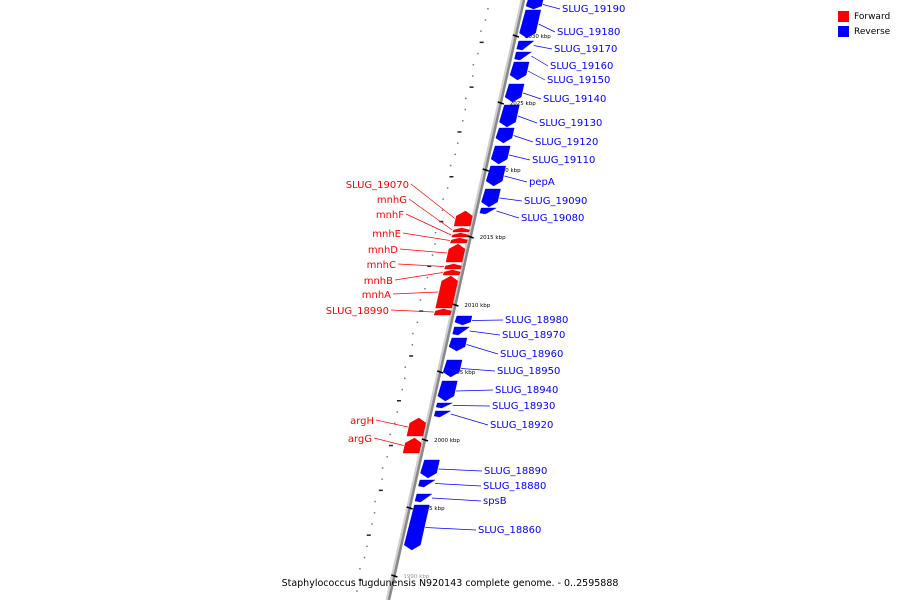  What do you see at coordinates (533, 335) in the screenshot?
I see `reverse-gene-label: SLUG_18970` at bounding box center [533, 335].